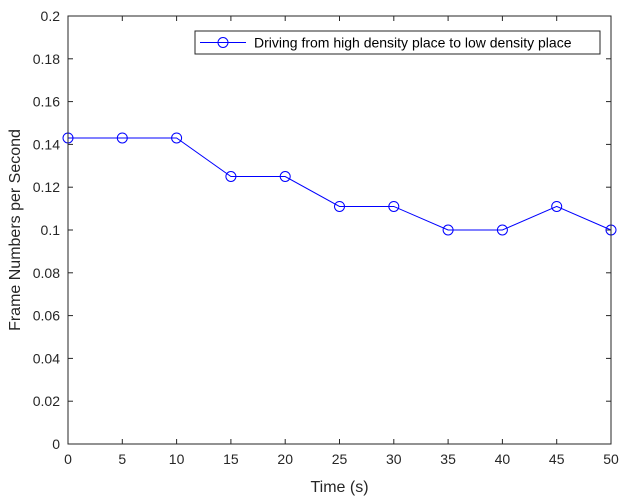  I want to click on y-tick-label: 0, so click(56, 444).